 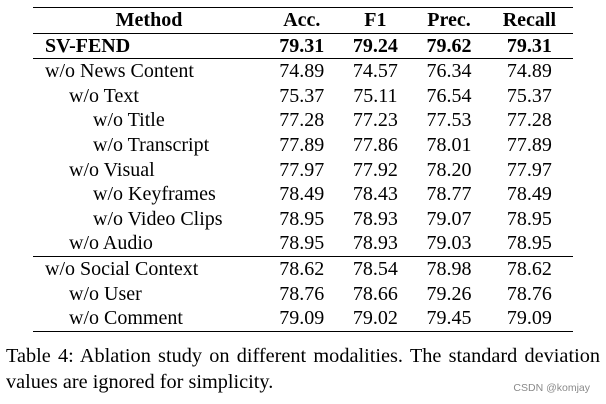 What do you see at coordinates (529, 120) in the screenshot?
I see `cell-recall: 77.28` at bounding box center [529, 120].